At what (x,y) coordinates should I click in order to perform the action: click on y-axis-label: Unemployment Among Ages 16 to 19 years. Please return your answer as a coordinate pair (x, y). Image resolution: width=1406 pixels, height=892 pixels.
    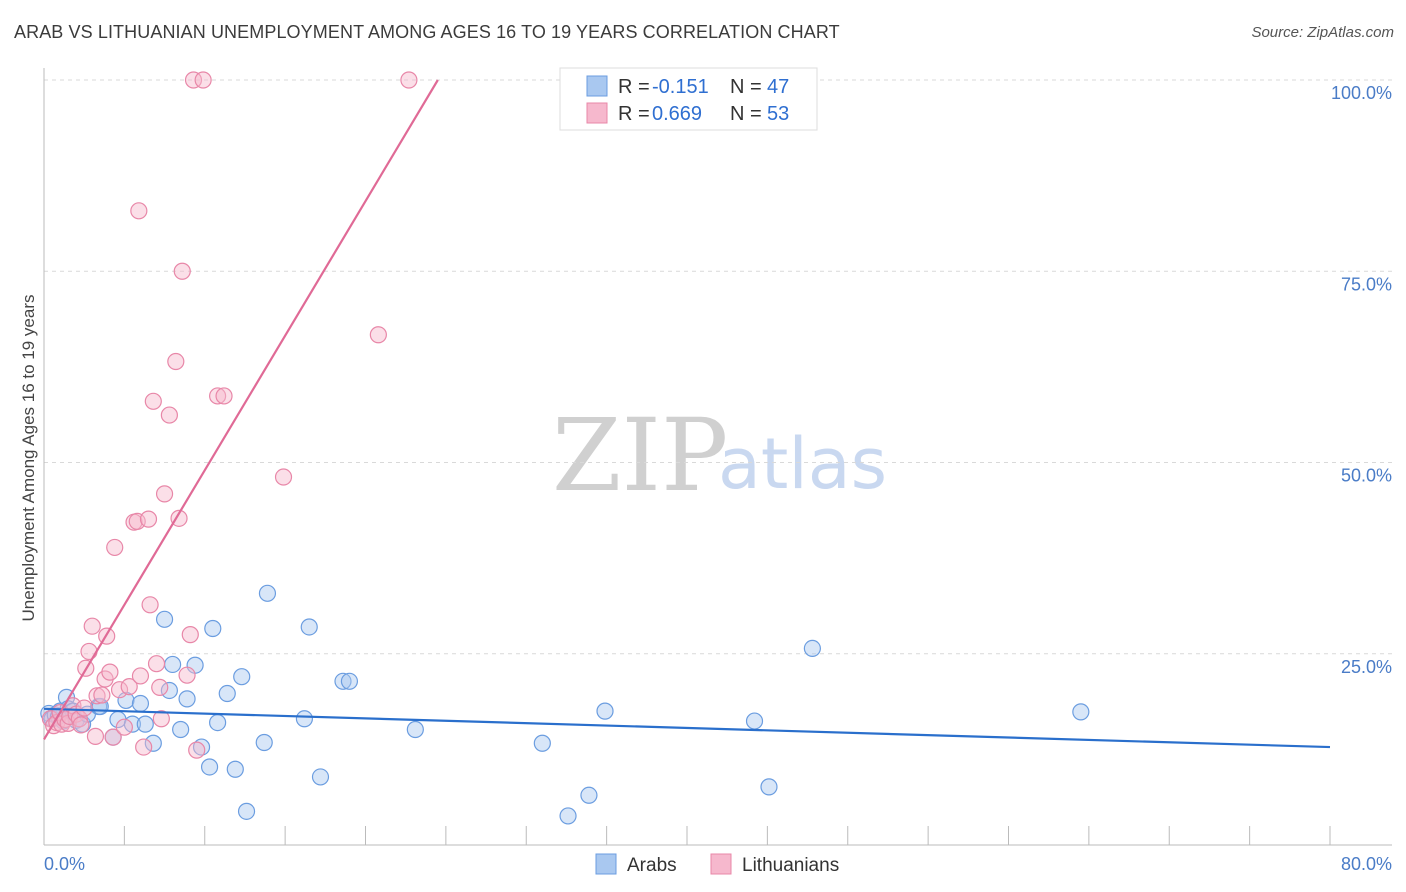
    Looking at the image, I should click on (28, 458).